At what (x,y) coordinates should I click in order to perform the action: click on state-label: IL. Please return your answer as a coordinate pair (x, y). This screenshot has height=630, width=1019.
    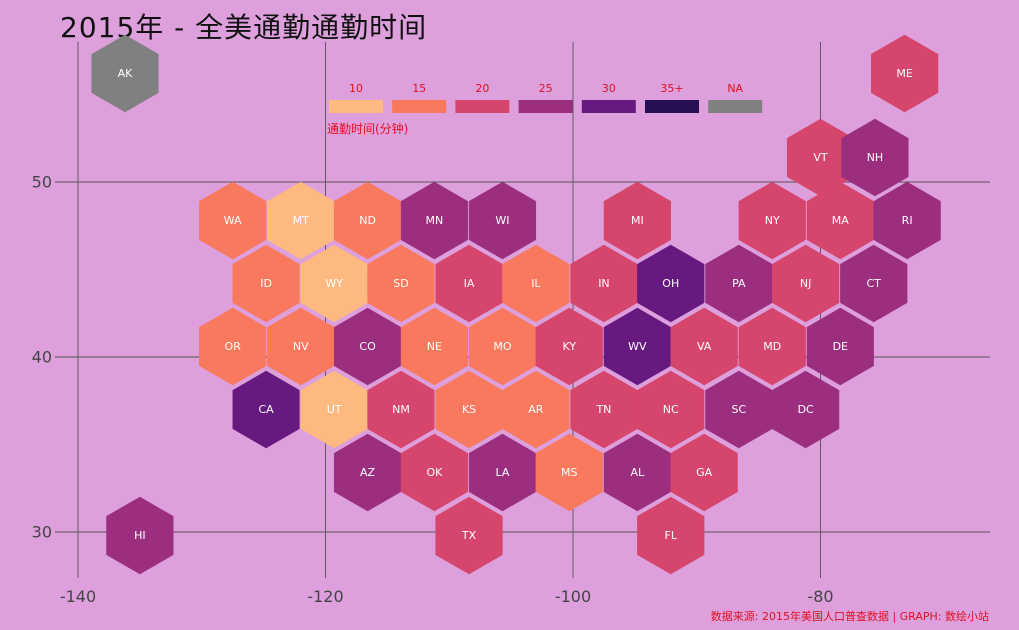
    Looking at the image, I should click on (536, 283).